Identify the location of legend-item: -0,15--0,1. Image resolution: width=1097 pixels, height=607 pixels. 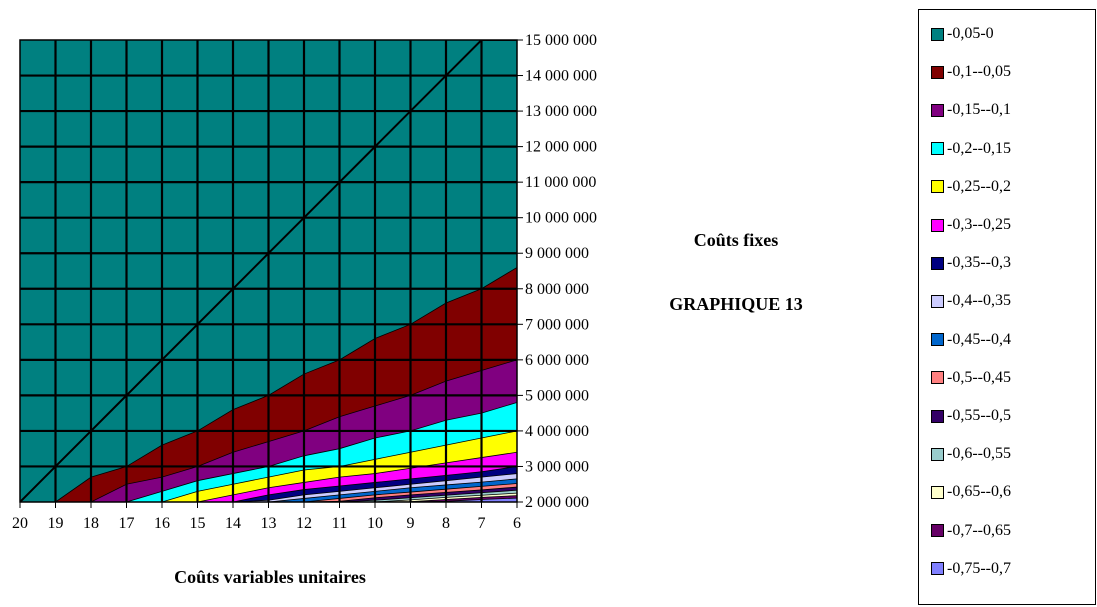
(971, 110).